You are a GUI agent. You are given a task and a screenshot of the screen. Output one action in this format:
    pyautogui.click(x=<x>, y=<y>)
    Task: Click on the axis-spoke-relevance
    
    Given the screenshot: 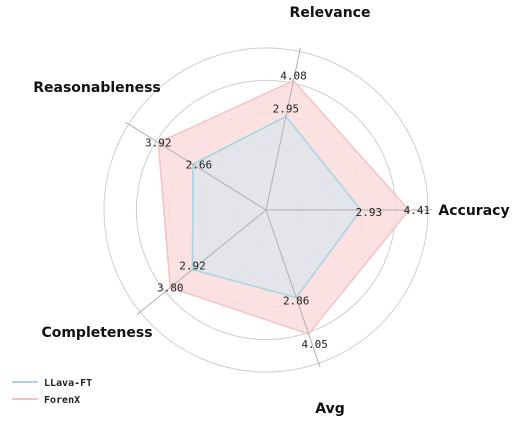 What is the action you would take?
    pyautogui.click(x=283, y=129)
    